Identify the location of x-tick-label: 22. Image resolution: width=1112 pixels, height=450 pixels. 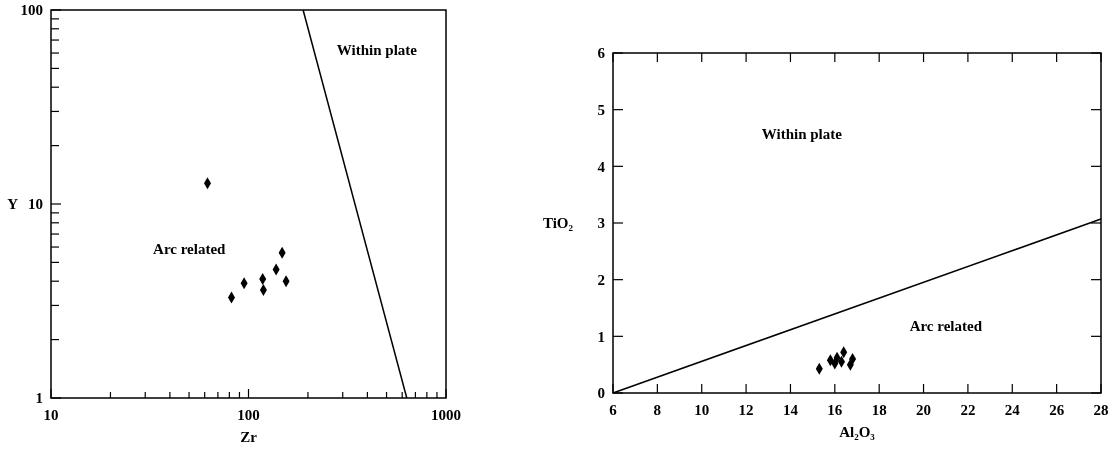
(968, 410).